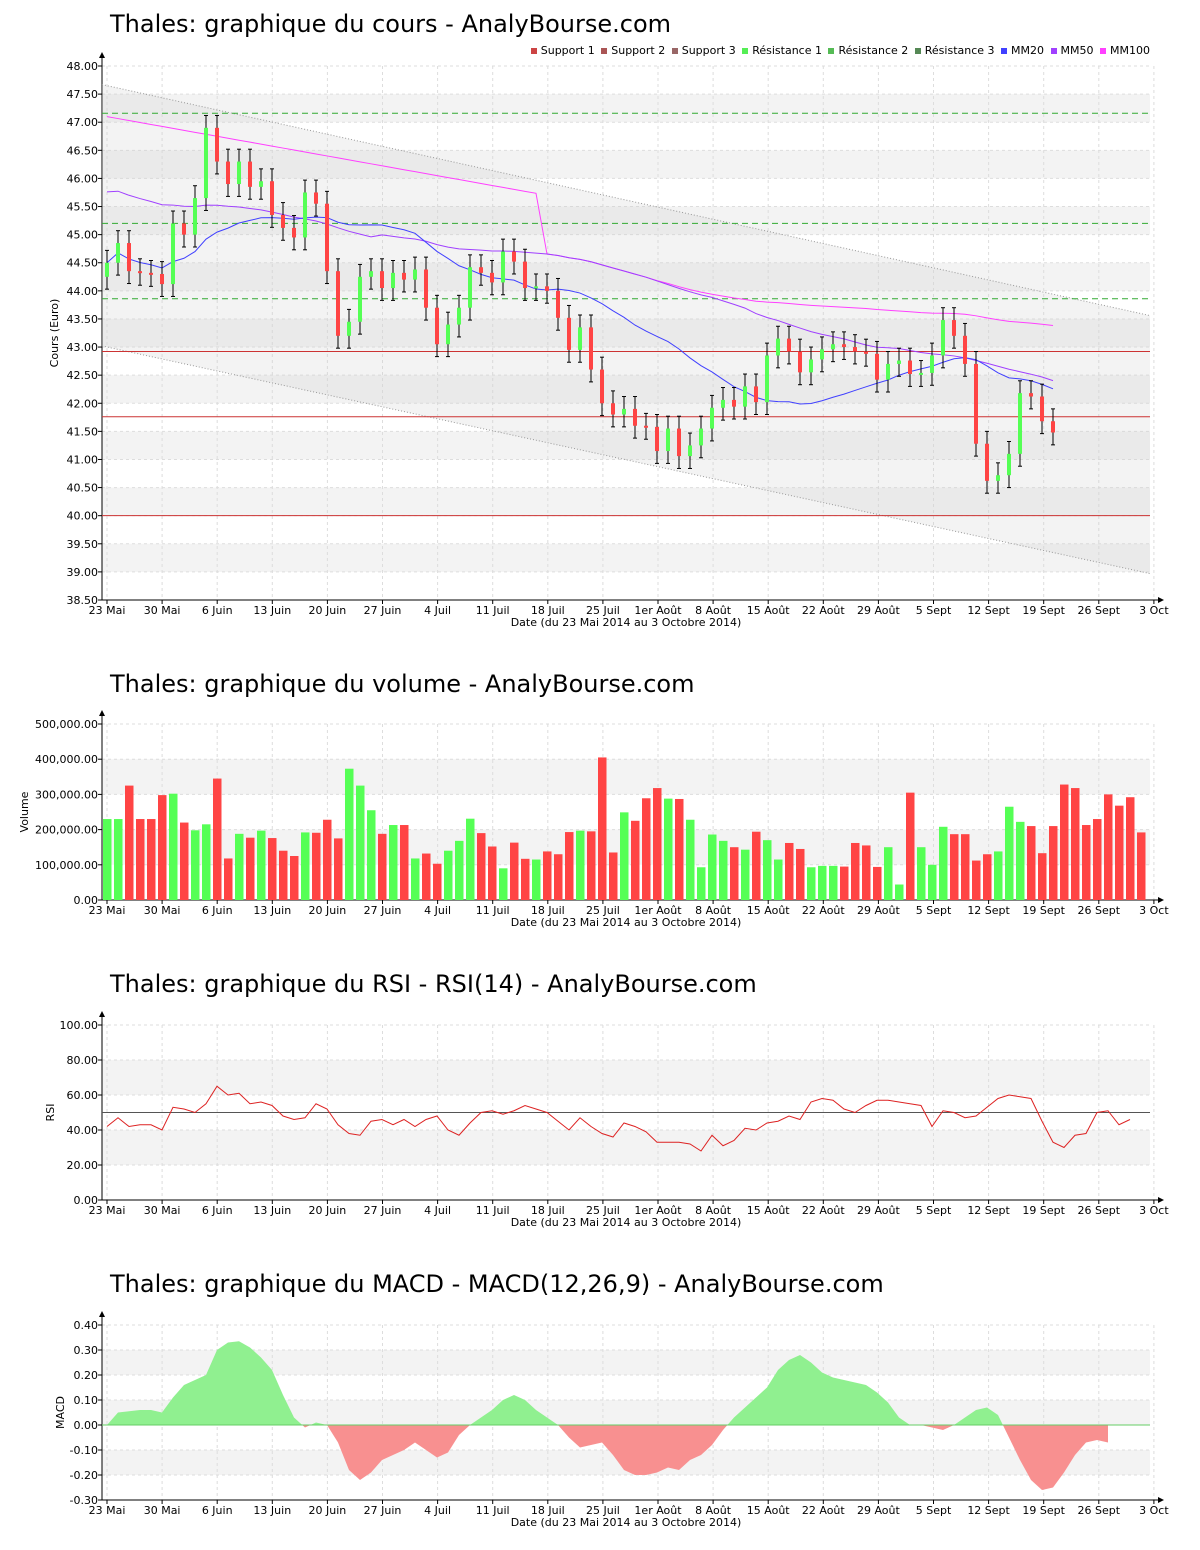 The height and width of the screenshot is (1550, 1200). Describe the element at coordinates (83, 600) in the screenshot. I see `y-tick-label: 38.50` at that location.